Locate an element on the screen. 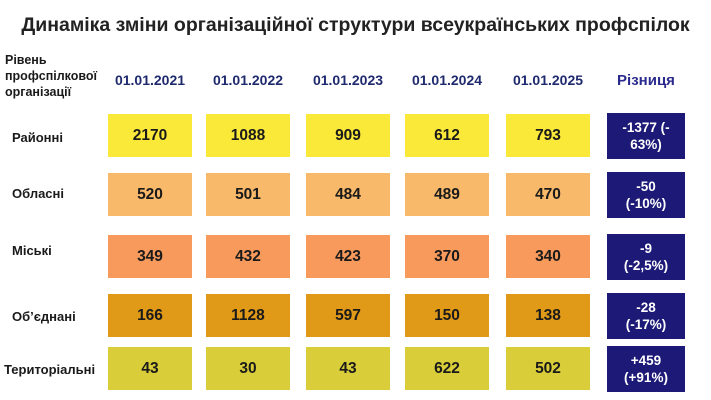  column-header: 01.01.2022 is located at coordinates (248, 80).